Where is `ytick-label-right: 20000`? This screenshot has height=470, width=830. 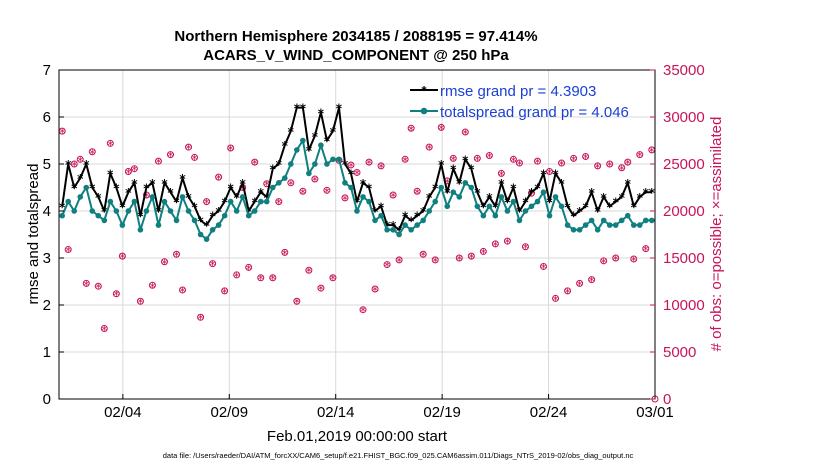
ytick-label-right: 20000 is located at coordinates (684, 211).